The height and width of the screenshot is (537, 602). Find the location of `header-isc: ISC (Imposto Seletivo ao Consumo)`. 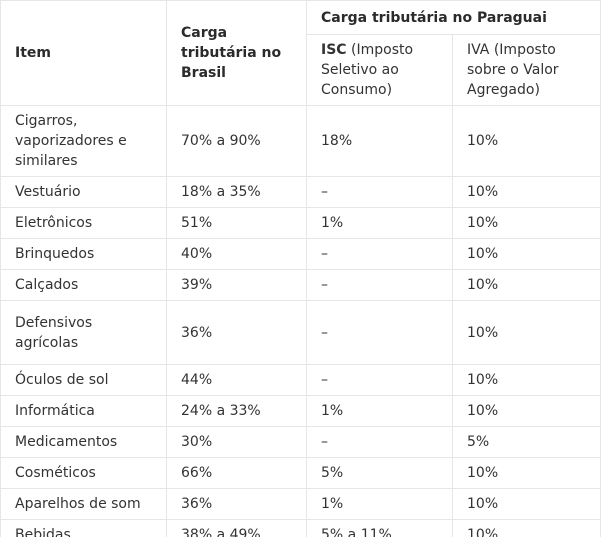

header-isc: ISC (Imposto Seletivo ao Consumo) is located at coordinates (379, 70).